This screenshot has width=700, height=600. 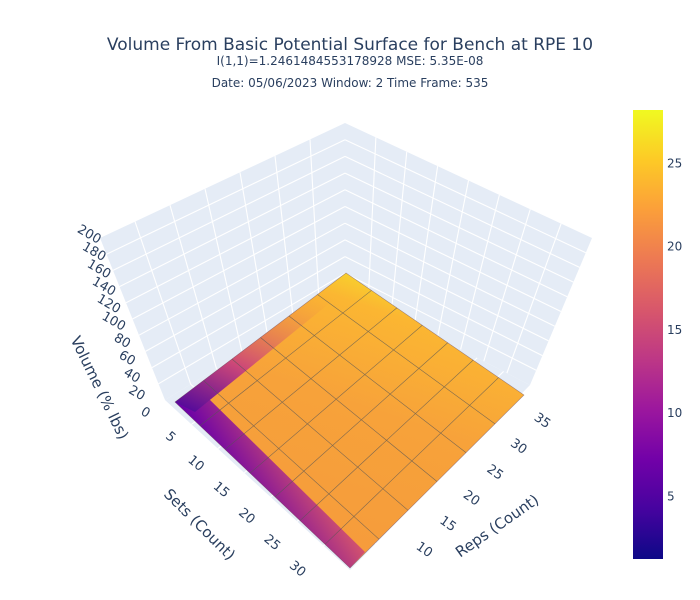 I want to click on y-tick-label: 25, so click(x=495, y=473).